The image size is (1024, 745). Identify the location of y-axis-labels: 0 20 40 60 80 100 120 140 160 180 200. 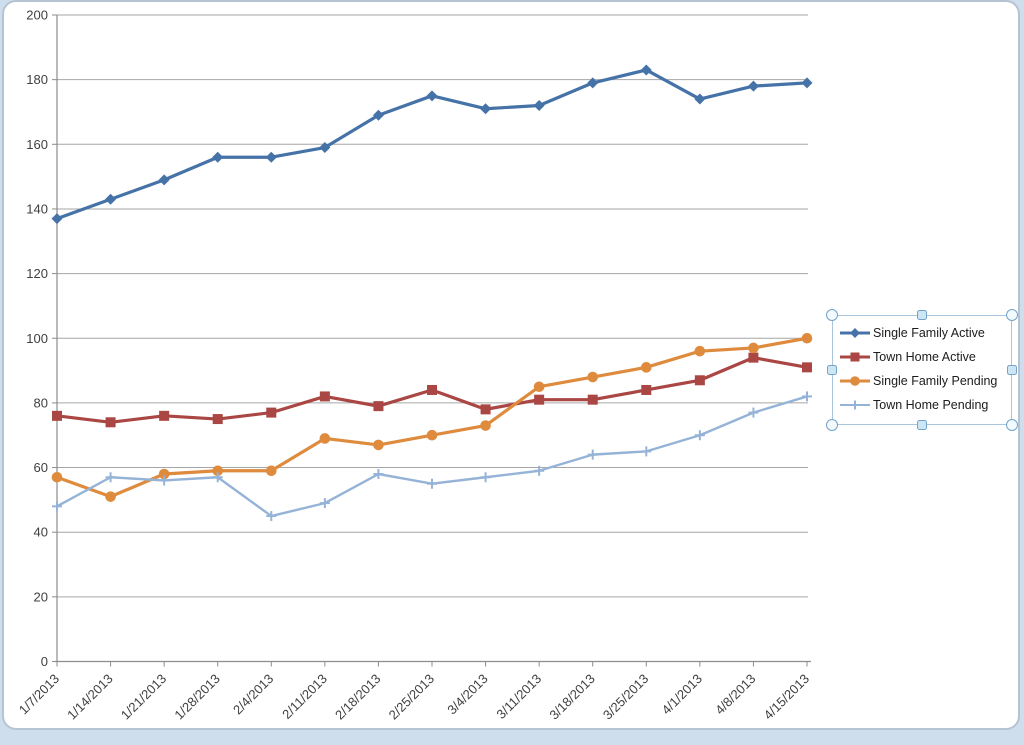
(37, 339).